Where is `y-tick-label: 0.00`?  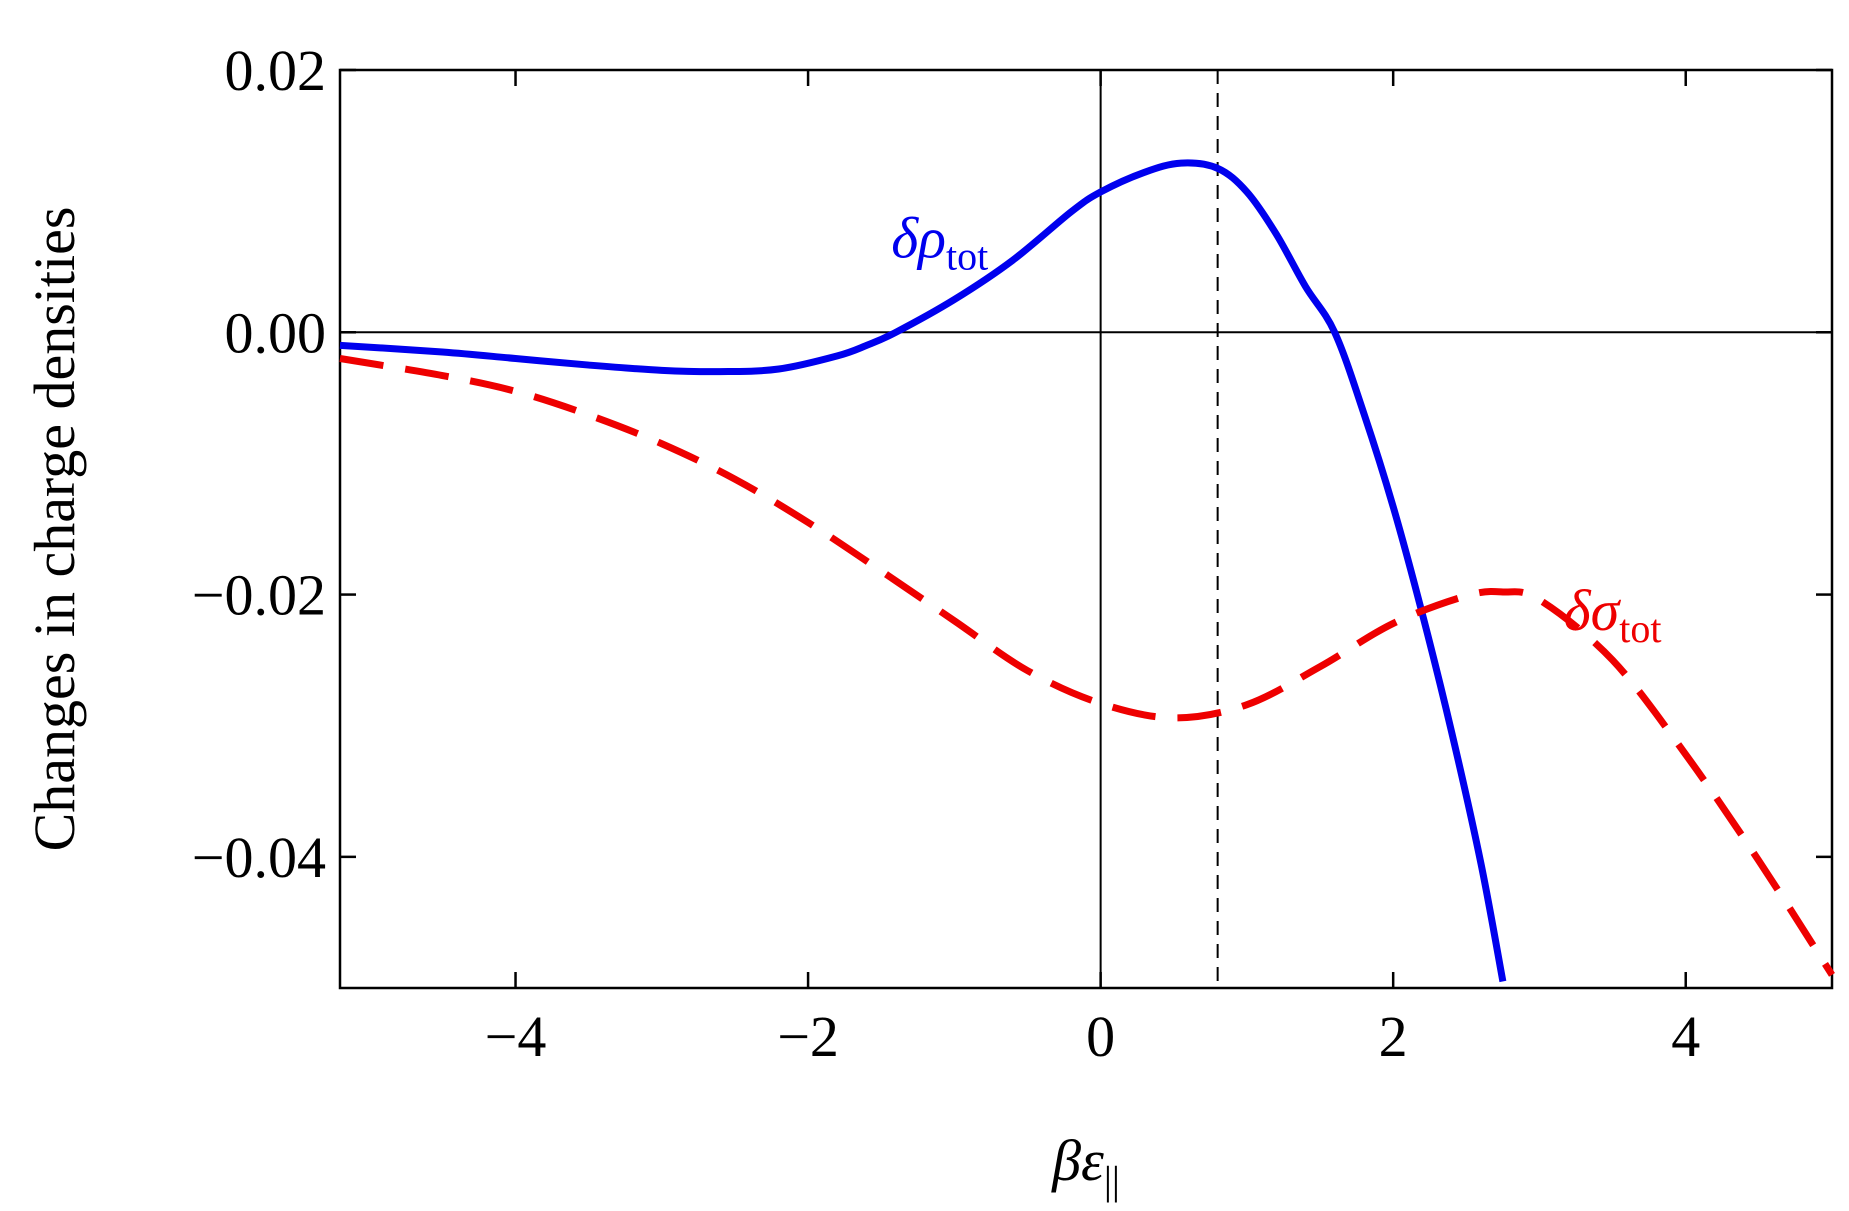
y-tick-label: 0.00 is located at coordinates (276, 332).